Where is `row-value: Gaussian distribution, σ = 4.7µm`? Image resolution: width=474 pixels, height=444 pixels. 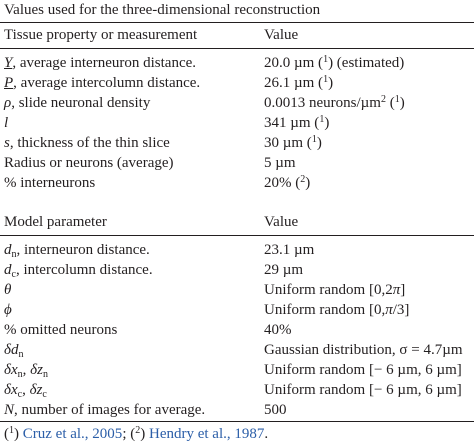 row-value: Gaussian distribution, σ = 4.7µm is located at coordinates (363, 350).